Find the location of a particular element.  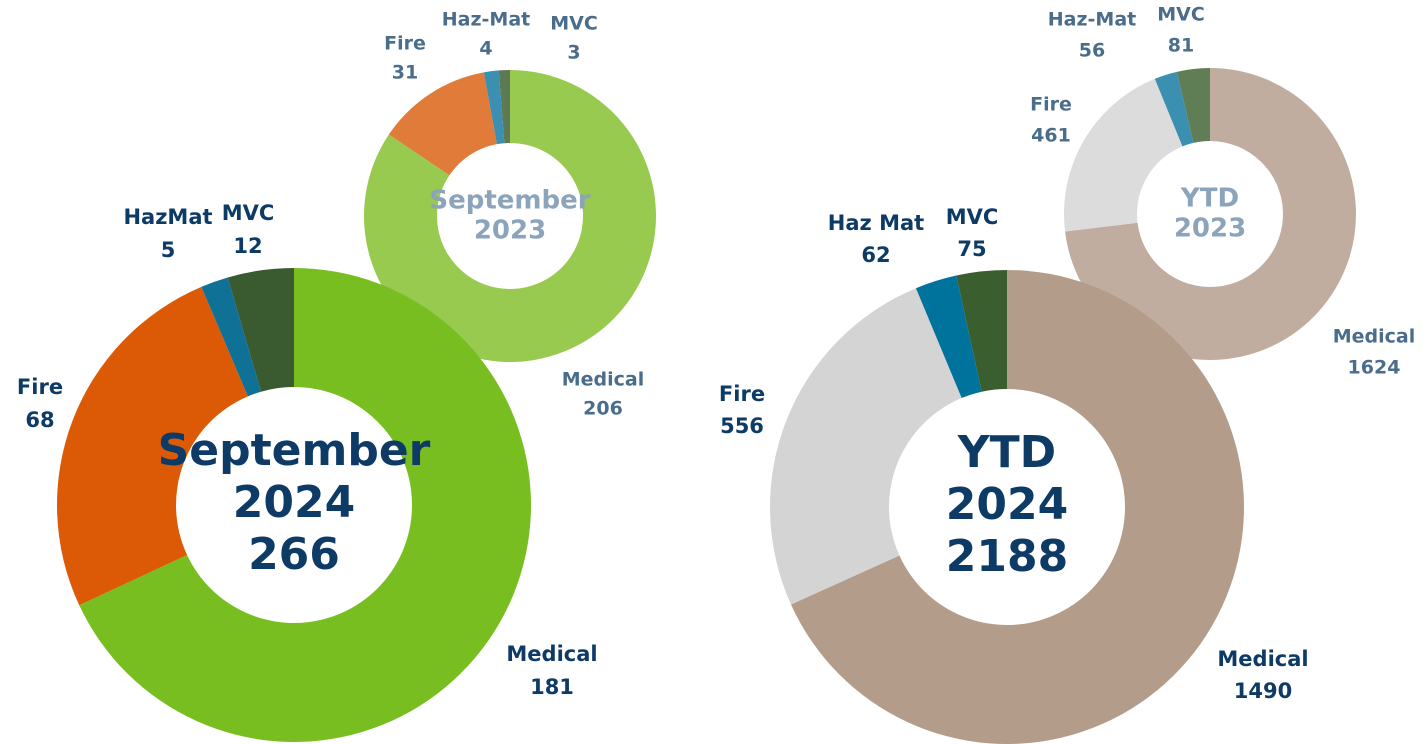

slice-value: 1490 is located at coordinates (1263, 691).